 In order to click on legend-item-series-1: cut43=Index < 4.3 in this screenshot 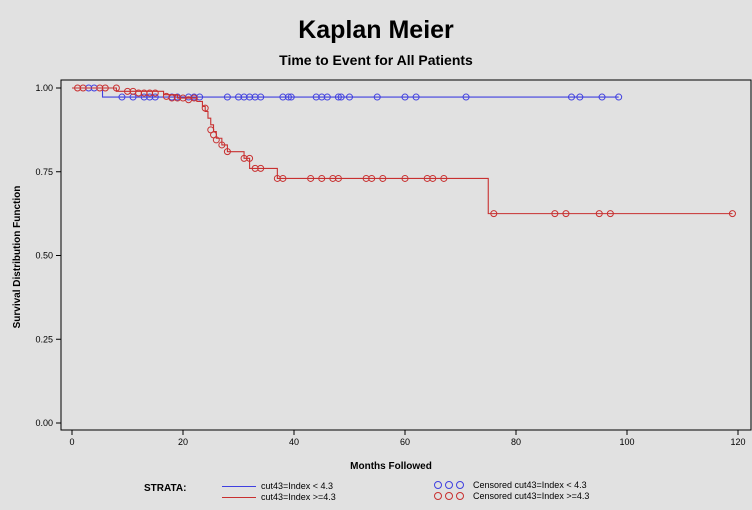, I will do `click(277, 486)`.